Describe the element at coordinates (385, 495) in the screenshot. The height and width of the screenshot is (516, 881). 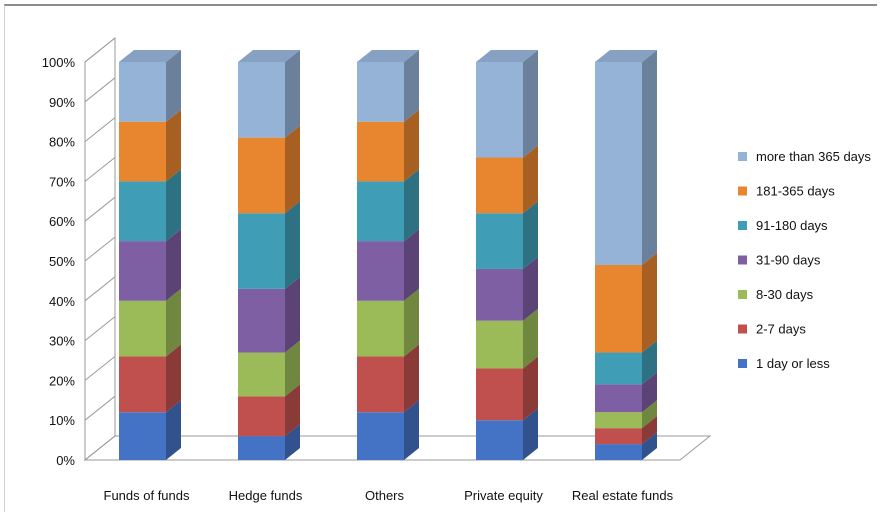
I see `category-label: Others` at that location.